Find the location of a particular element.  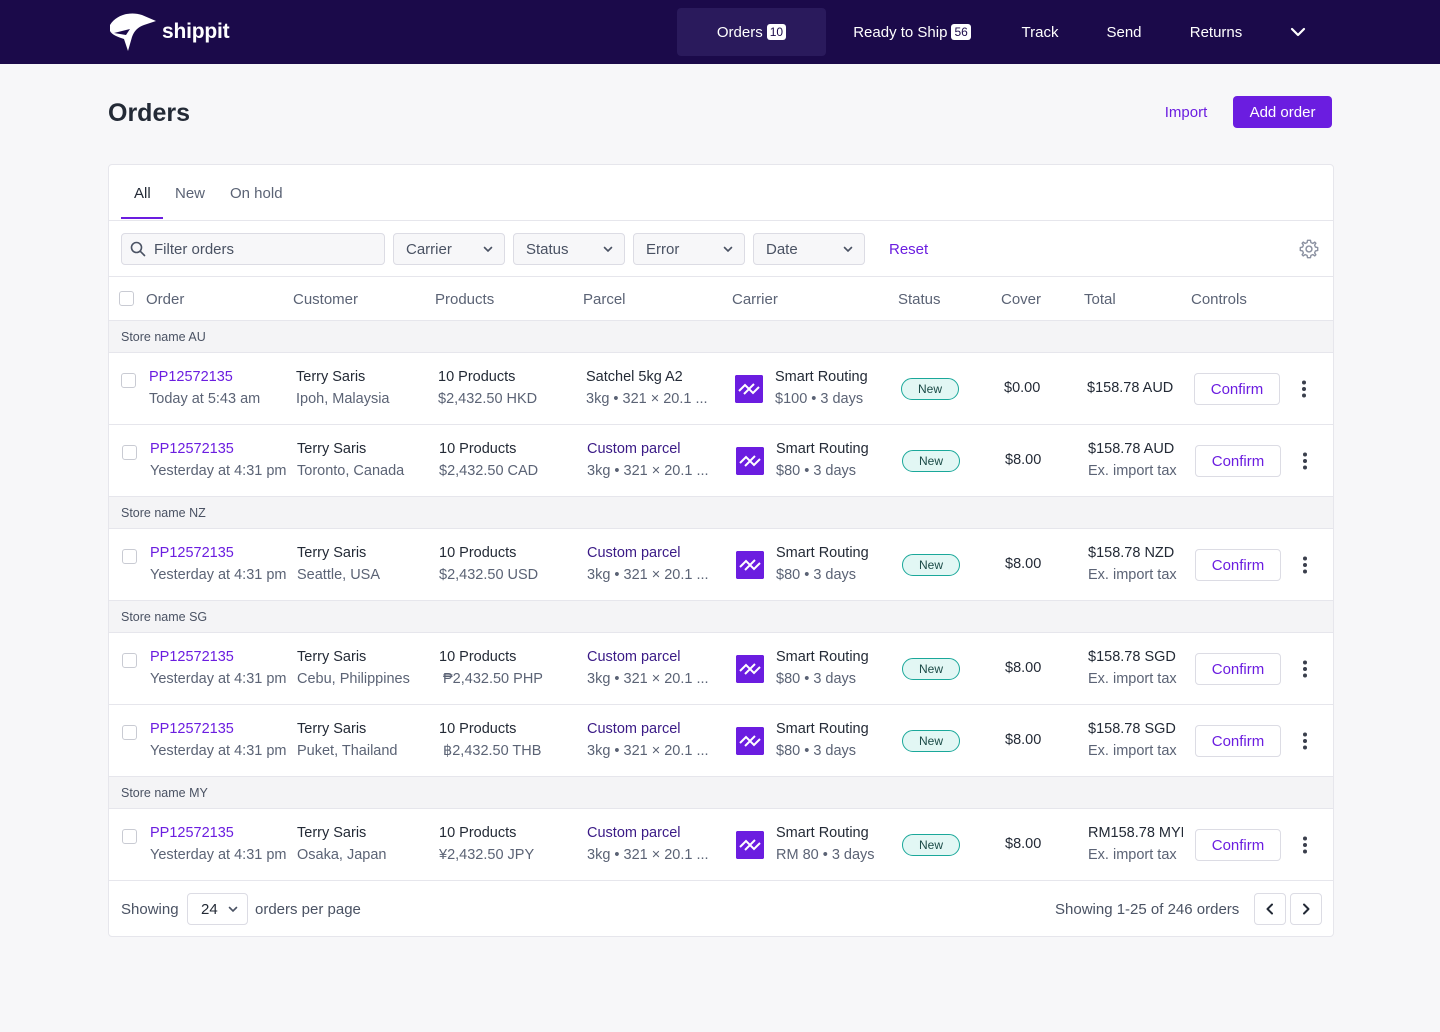

column-parcel: Parcel is located at coordinates (604, 299).